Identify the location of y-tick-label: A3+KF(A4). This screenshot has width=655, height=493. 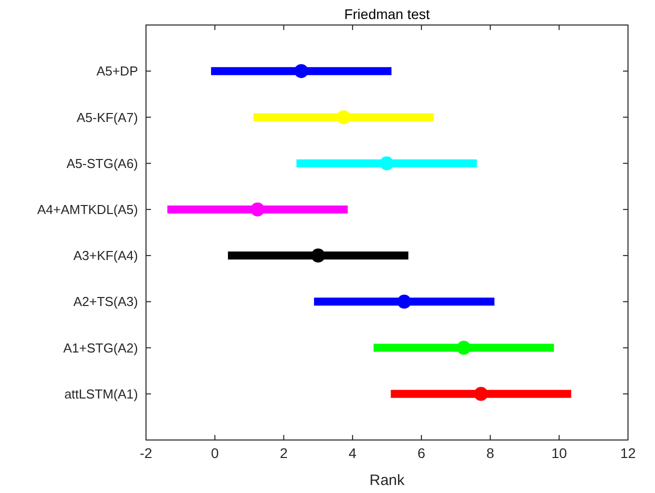
(105, 256).